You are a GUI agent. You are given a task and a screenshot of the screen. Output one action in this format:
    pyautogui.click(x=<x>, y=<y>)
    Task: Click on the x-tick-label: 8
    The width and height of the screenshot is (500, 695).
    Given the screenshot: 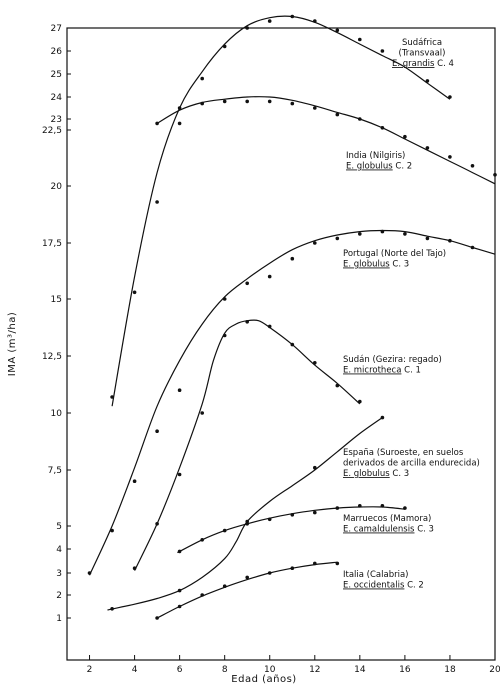 What is the action you would take?
    pyautogui.click(x=225, y=670)
    